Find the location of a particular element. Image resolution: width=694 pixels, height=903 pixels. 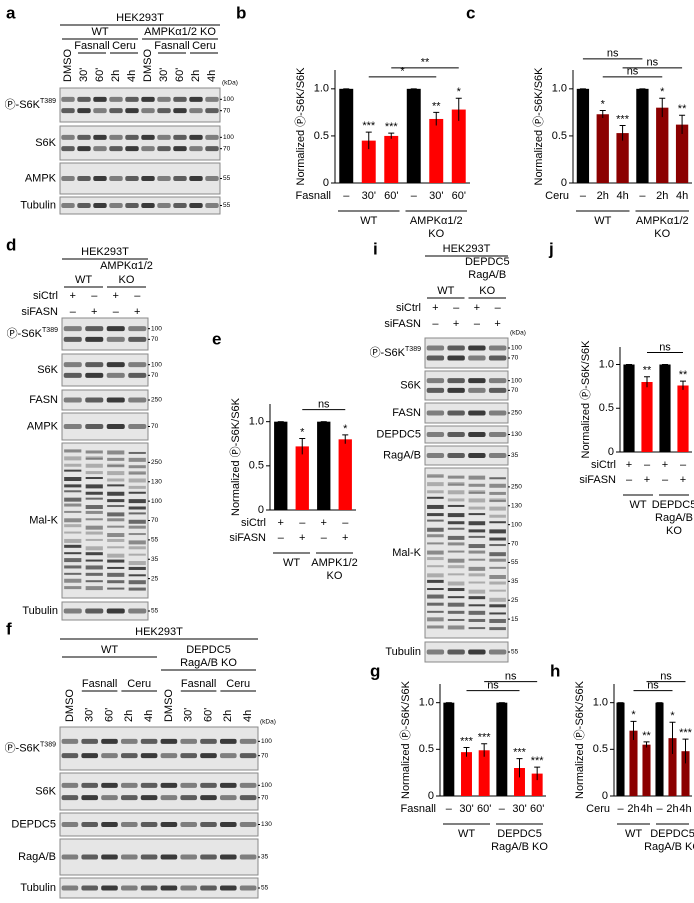

row-label-text: Tubulin is located at coordinates (38, 888).